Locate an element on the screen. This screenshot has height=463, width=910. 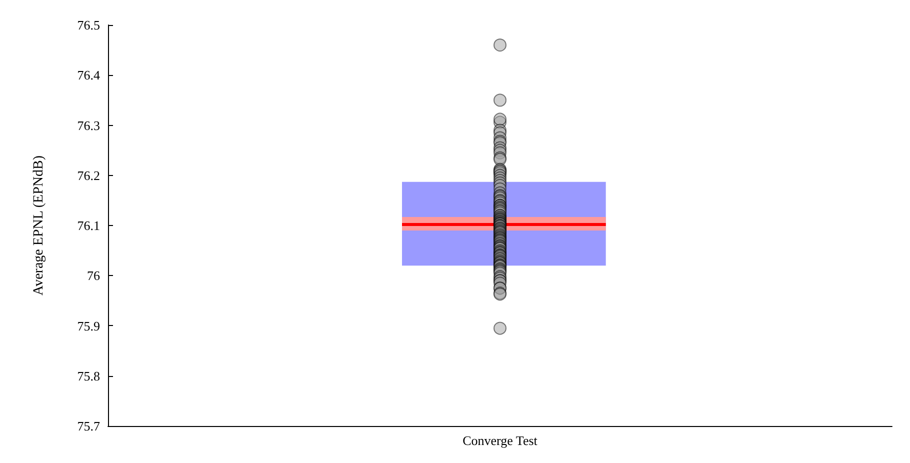
y-tick-label: 76.2 is located at coordinates (88, 175).